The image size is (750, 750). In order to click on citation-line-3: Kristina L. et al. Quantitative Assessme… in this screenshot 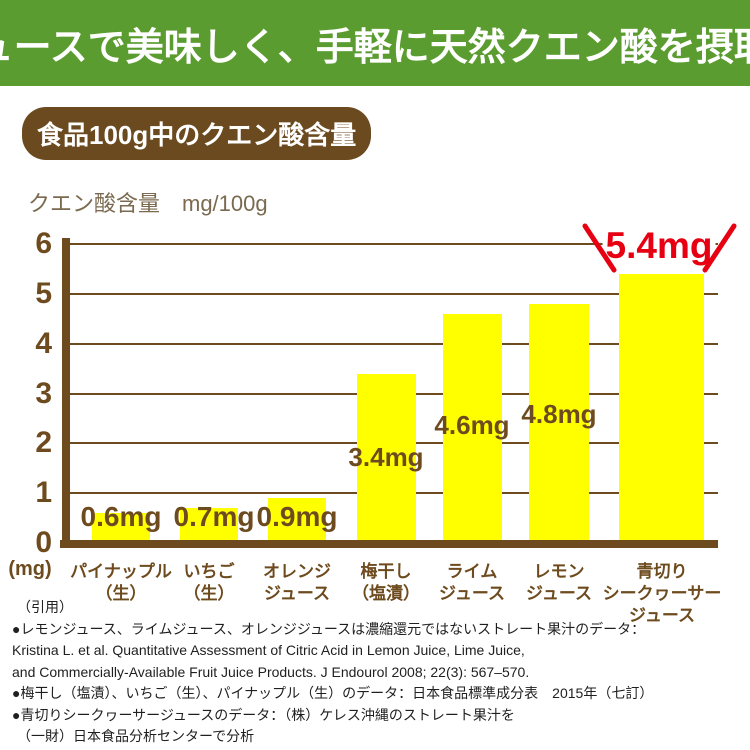, I will do `click(268, 650)`.